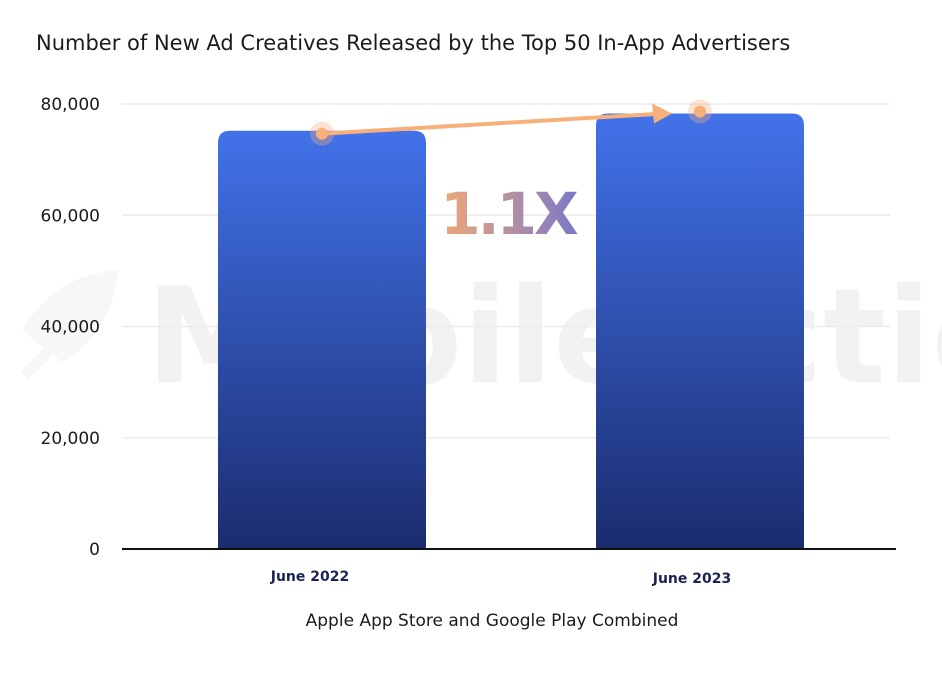 The image size is (942, 674). What do you see at coordinates (70, 439) in the screenshot?
I see `y-tick-label: 20,000` at bounding box center [70, 439].